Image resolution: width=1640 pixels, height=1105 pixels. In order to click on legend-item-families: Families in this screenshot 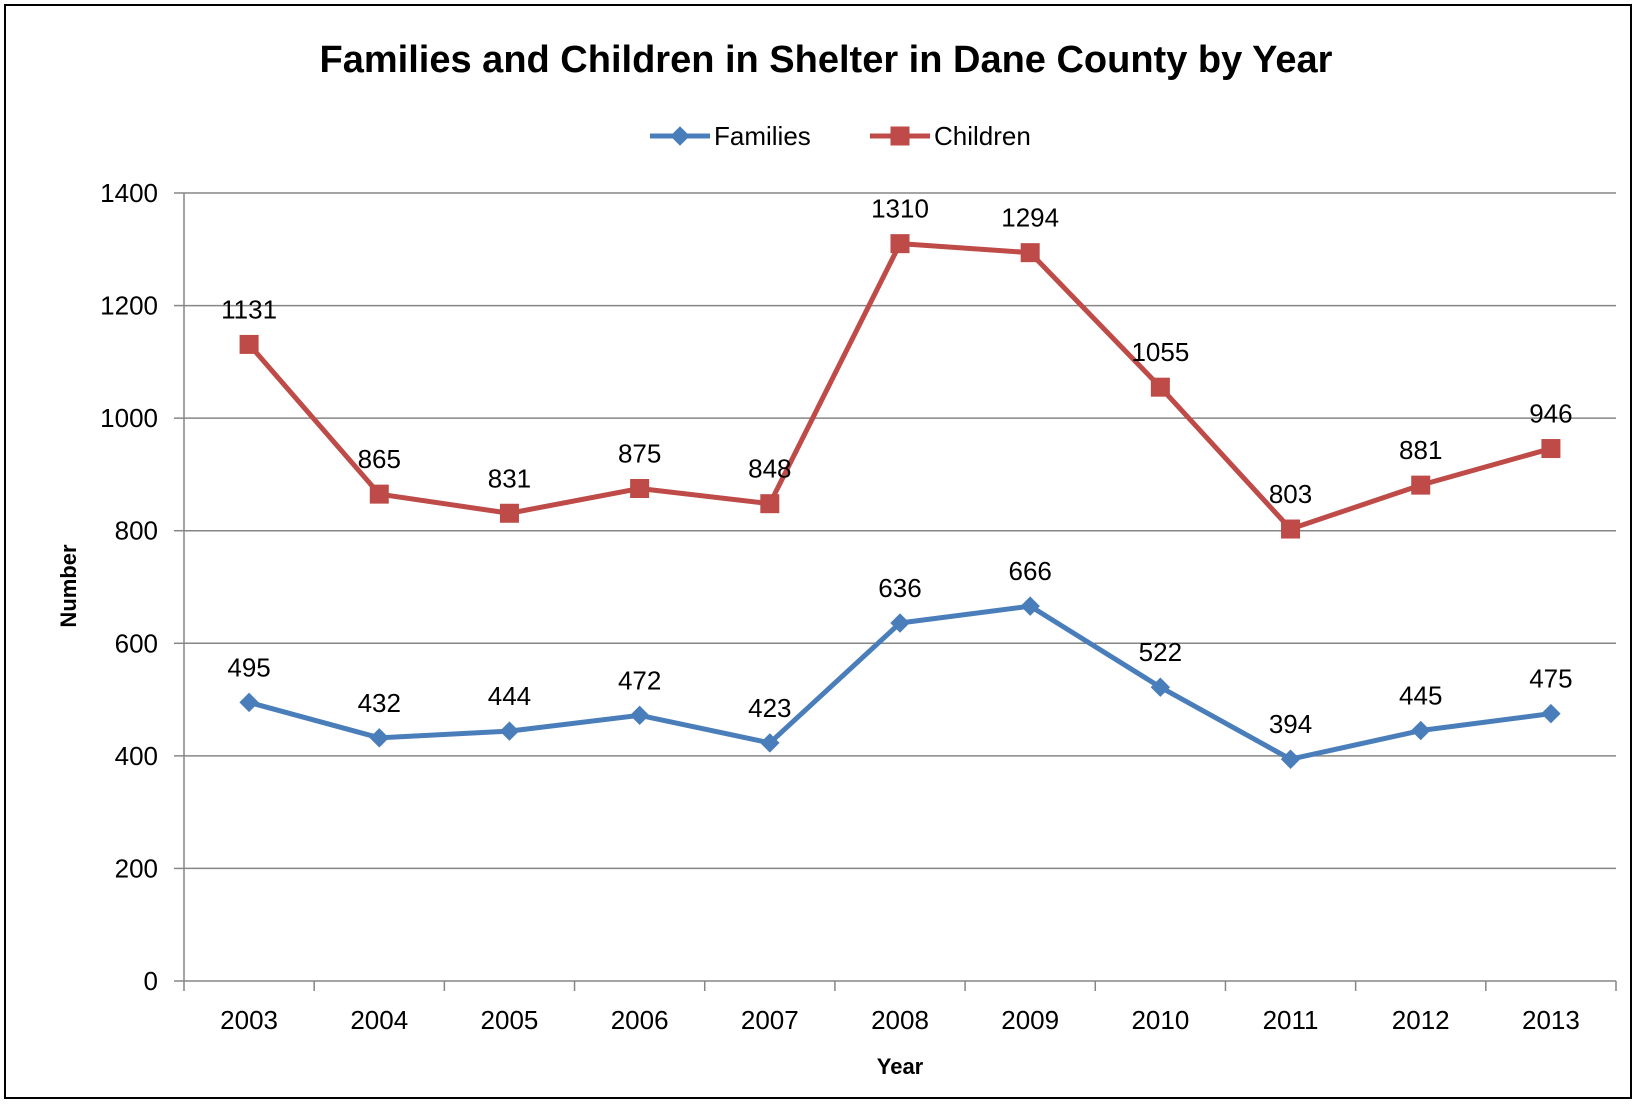, I will do `click(730, 136)`.